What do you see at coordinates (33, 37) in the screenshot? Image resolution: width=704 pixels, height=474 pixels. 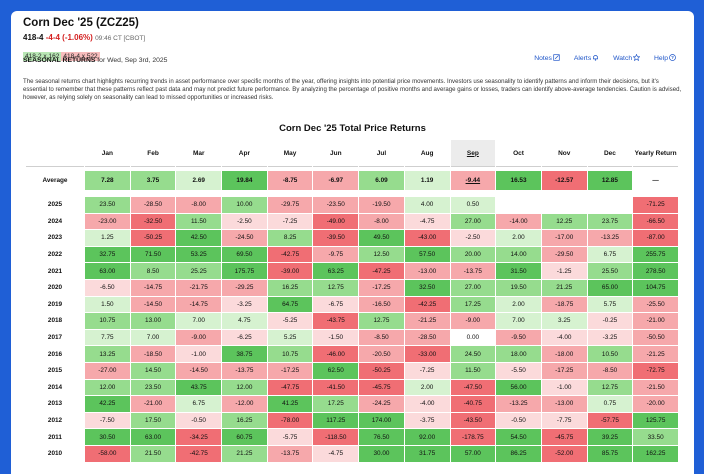 I see `last-price: 418-4` at bounding box center [33, 37].